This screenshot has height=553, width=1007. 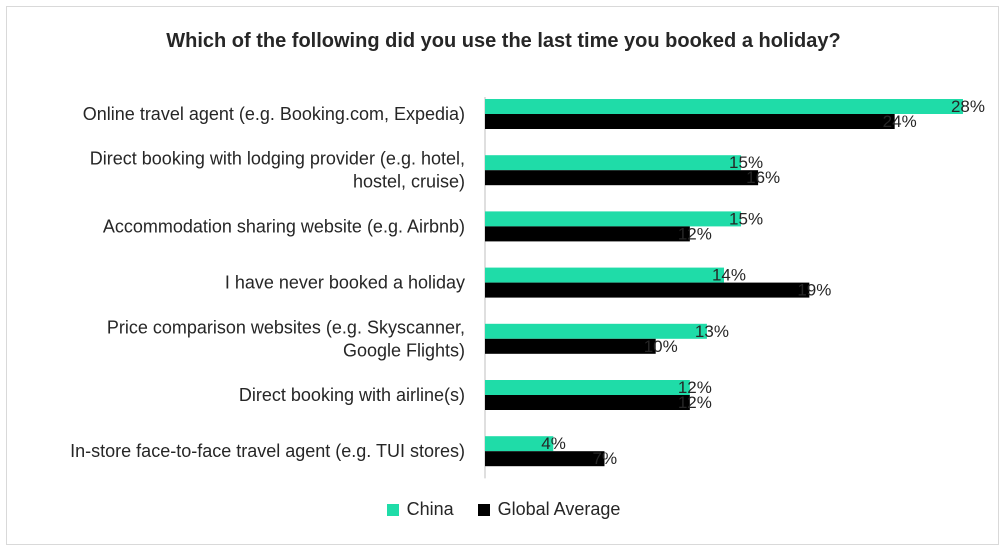 What do you see at coordinates (814, 290) in the screenshot?
I see `data-label-global-average: 19%` at bounding box center [814, 290].